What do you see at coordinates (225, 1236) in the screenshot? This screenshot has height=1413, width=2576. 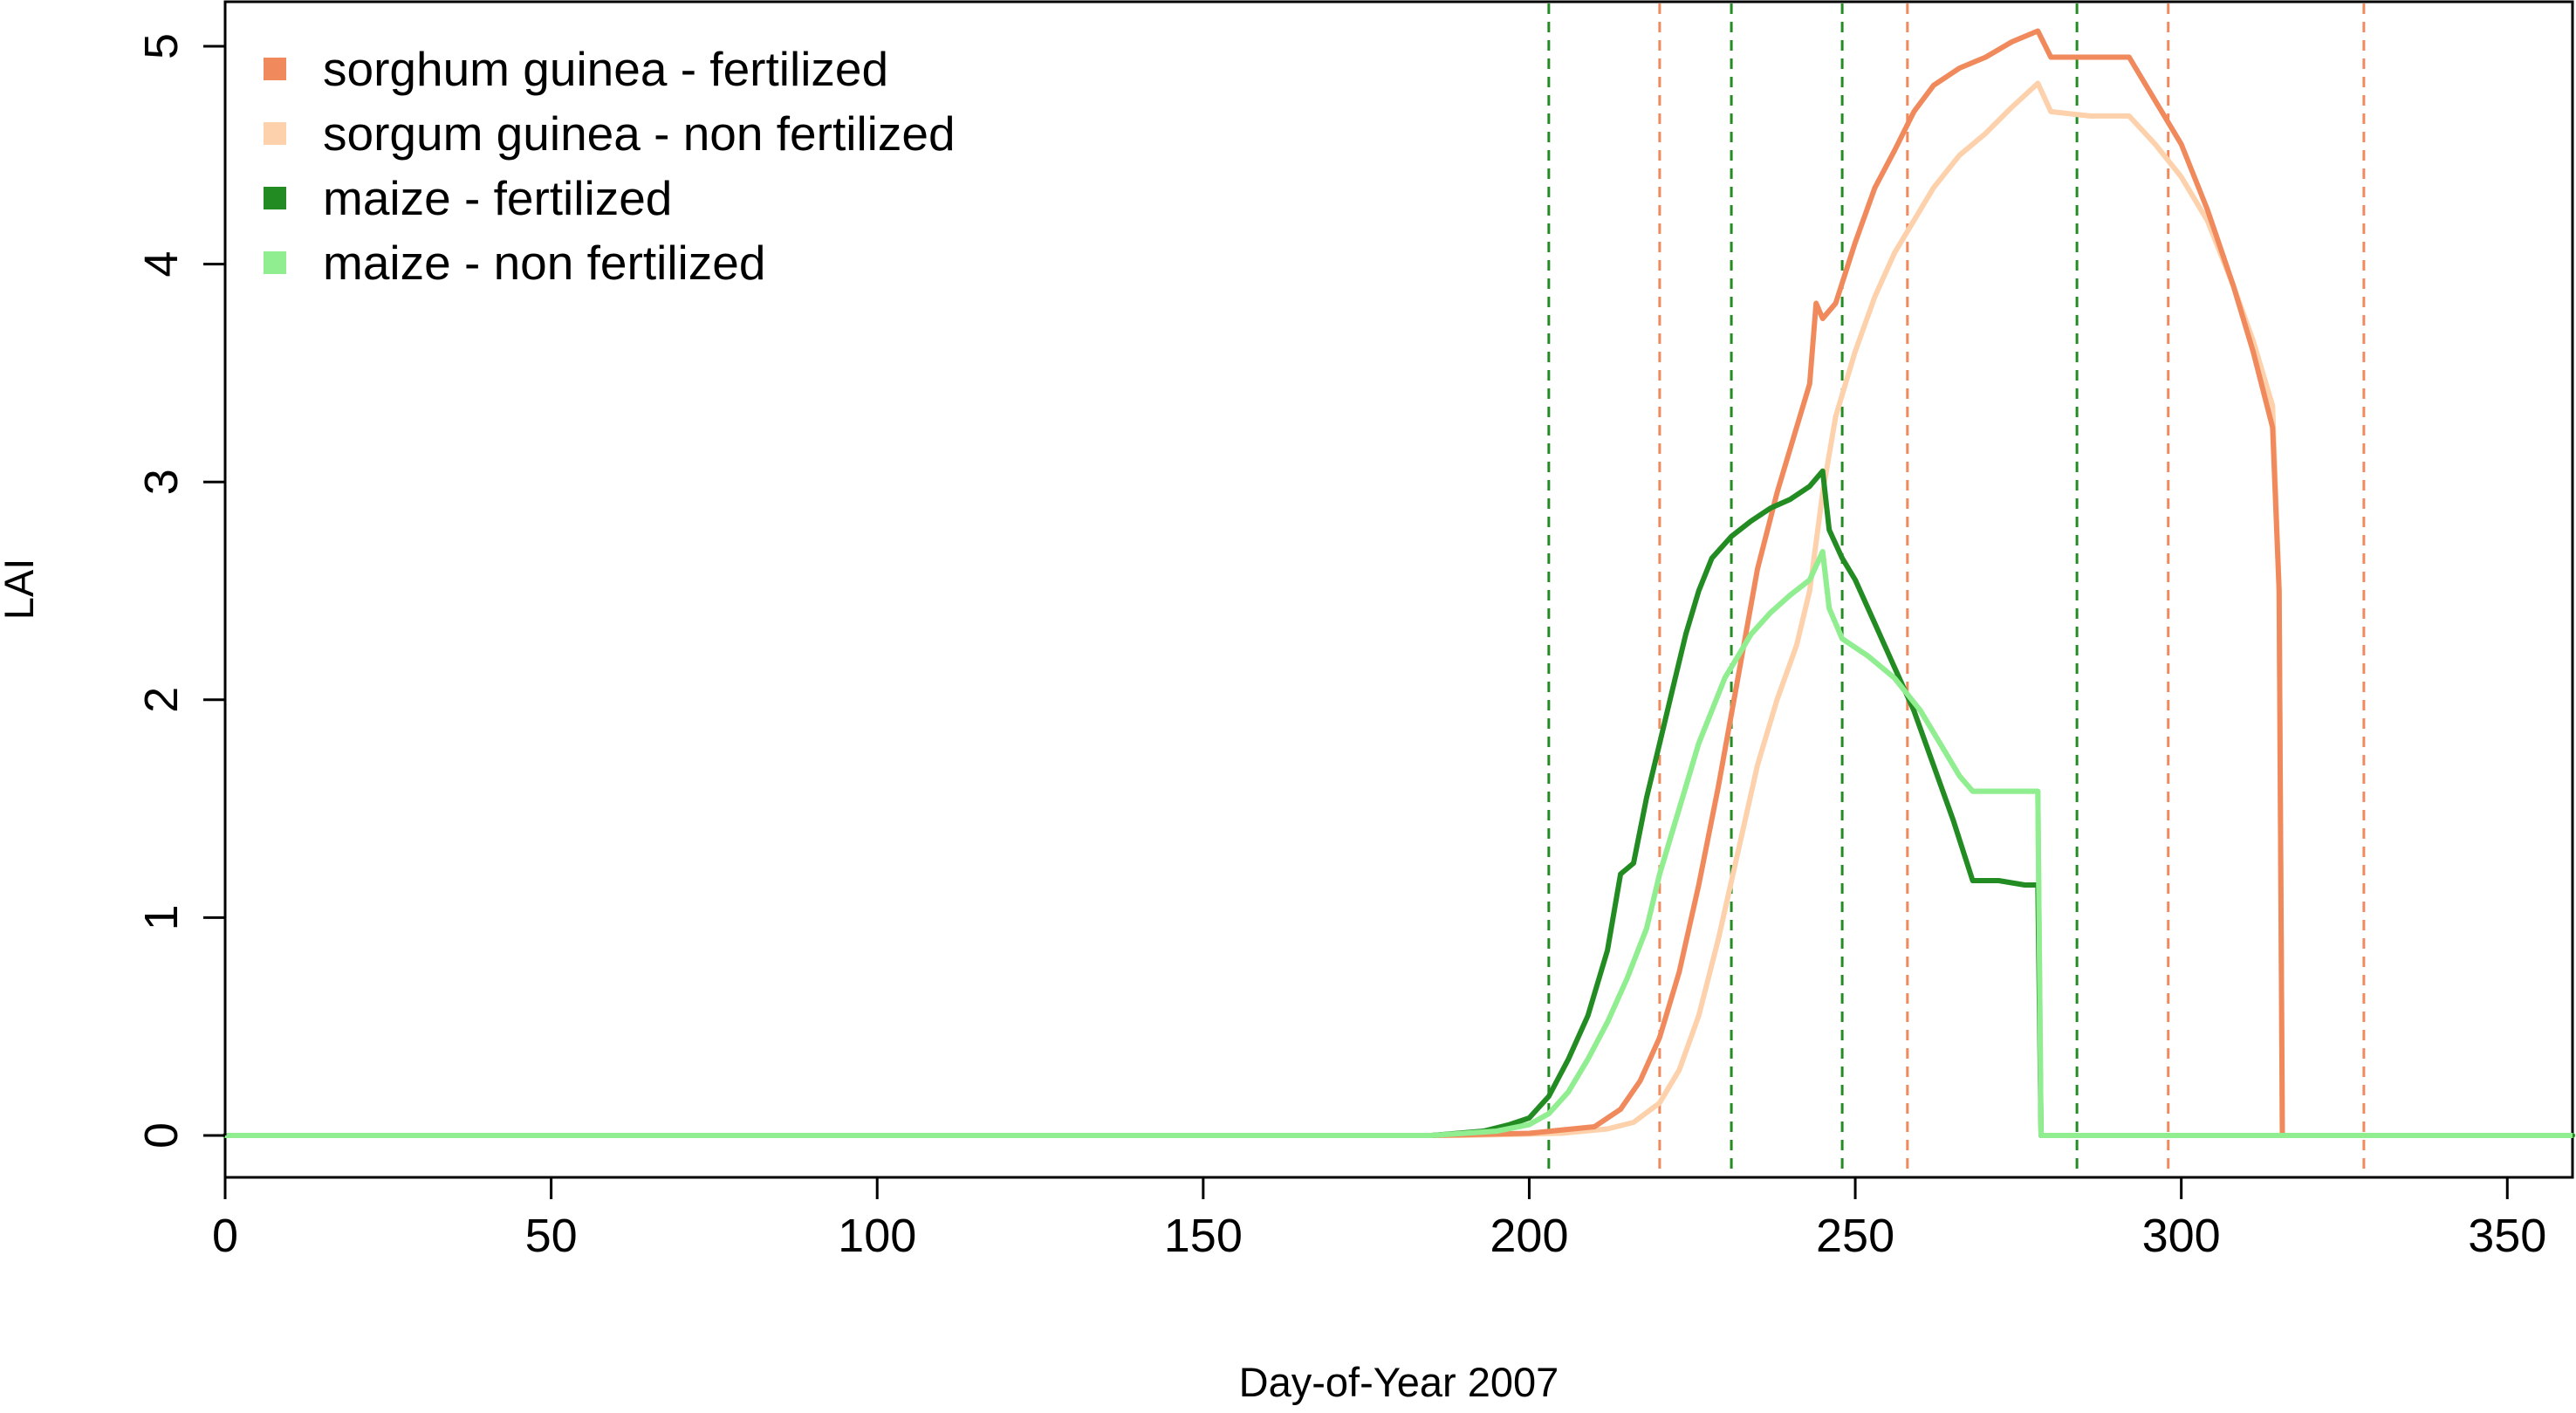 I see `x-tick-label-0: 0` at bounding box center [225, 1236].